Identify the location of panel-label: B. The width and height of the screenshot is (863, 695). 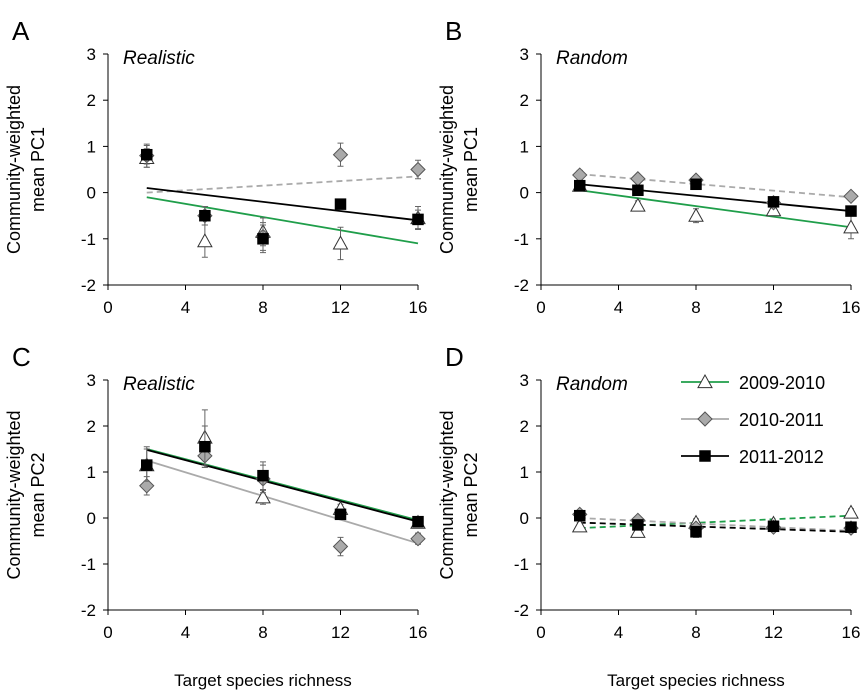
(453, 31).